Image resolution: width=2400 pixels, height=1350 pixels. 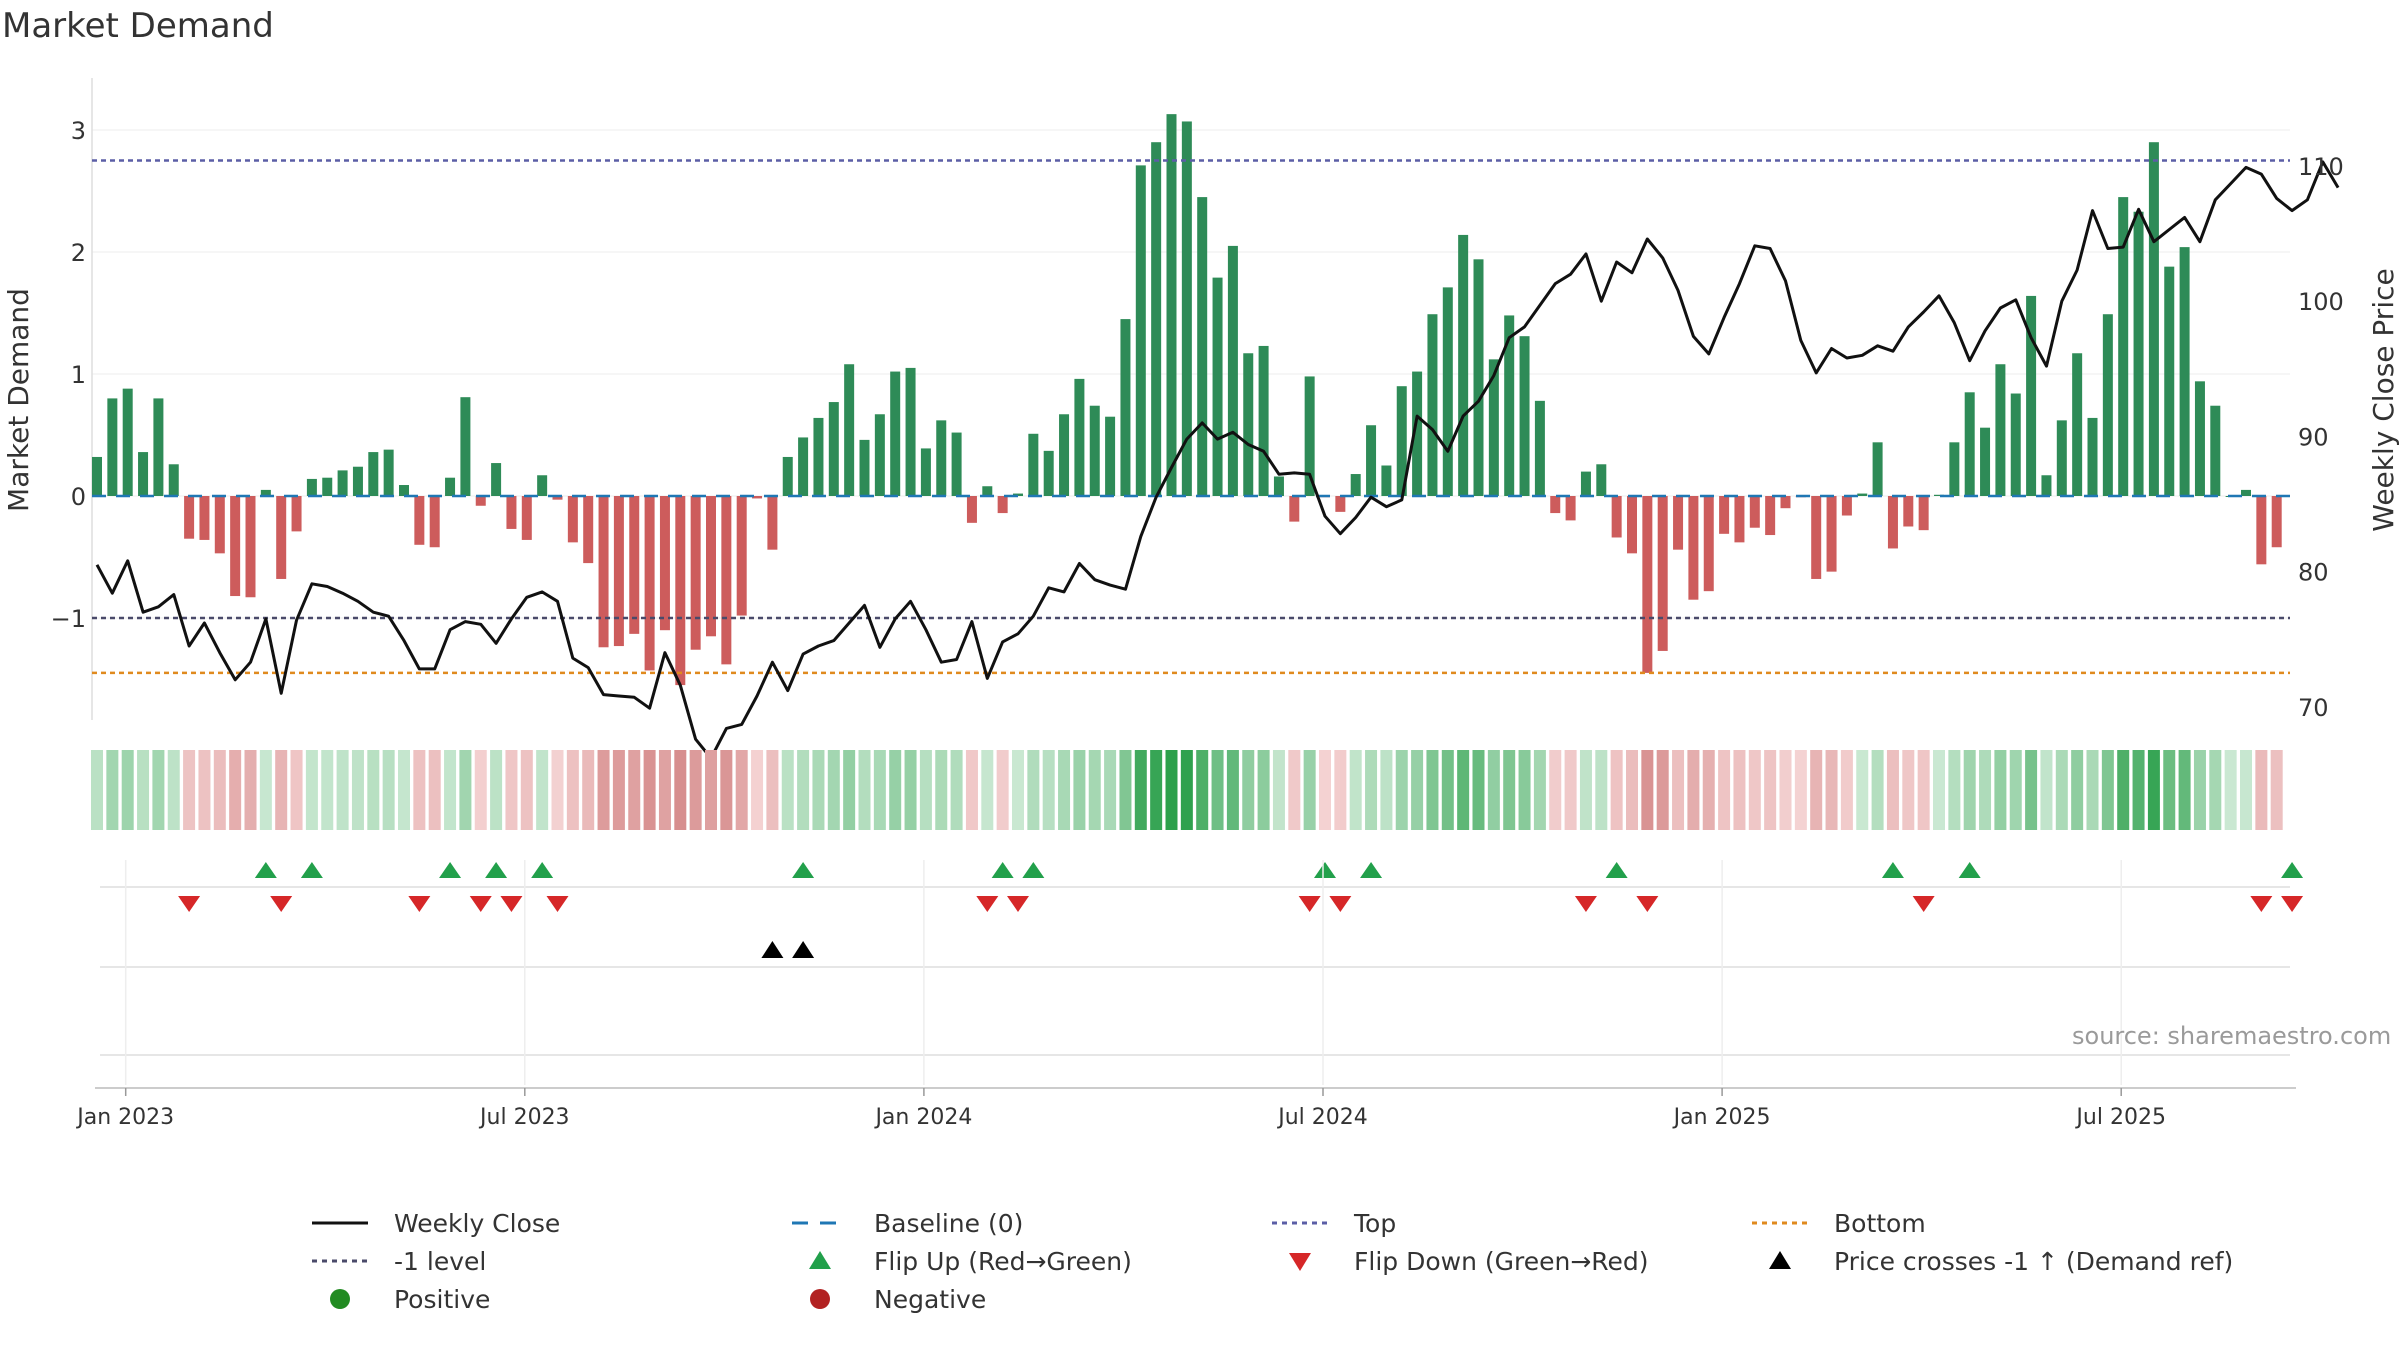 What do you see at coordinates (2034, 1261) in the screenshot?
I see `legend-label: Price crosses -1 ↑ (Demand ref)` at bounding box center [2034, 1261].